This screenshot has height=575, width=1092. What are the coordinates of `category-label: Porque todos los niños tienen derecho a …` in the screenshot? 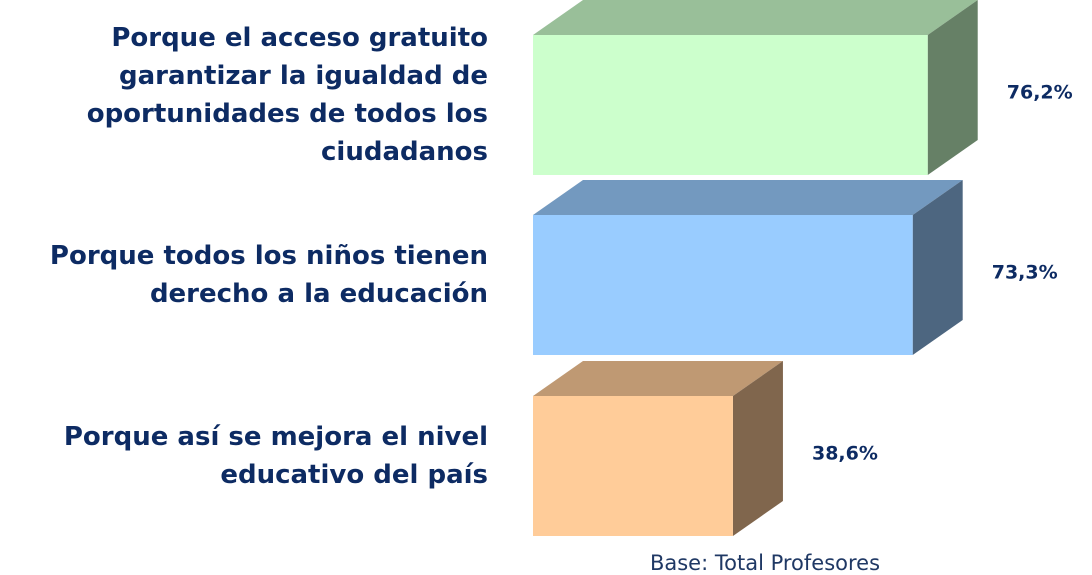 It's located at (268, 275).